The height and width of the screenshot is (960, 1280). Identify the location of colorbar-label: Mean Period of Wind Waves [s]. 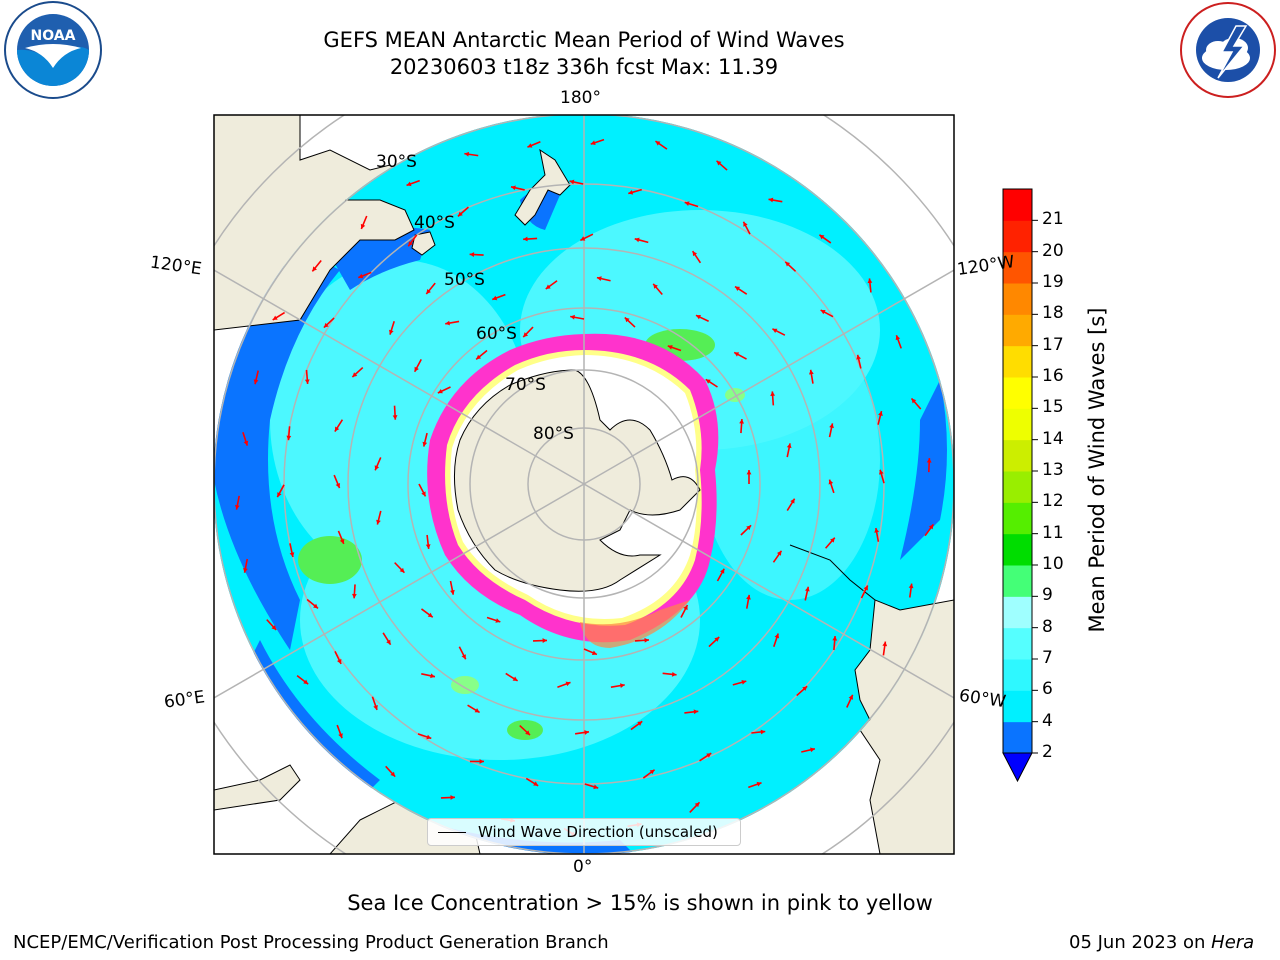
(1097, 470).